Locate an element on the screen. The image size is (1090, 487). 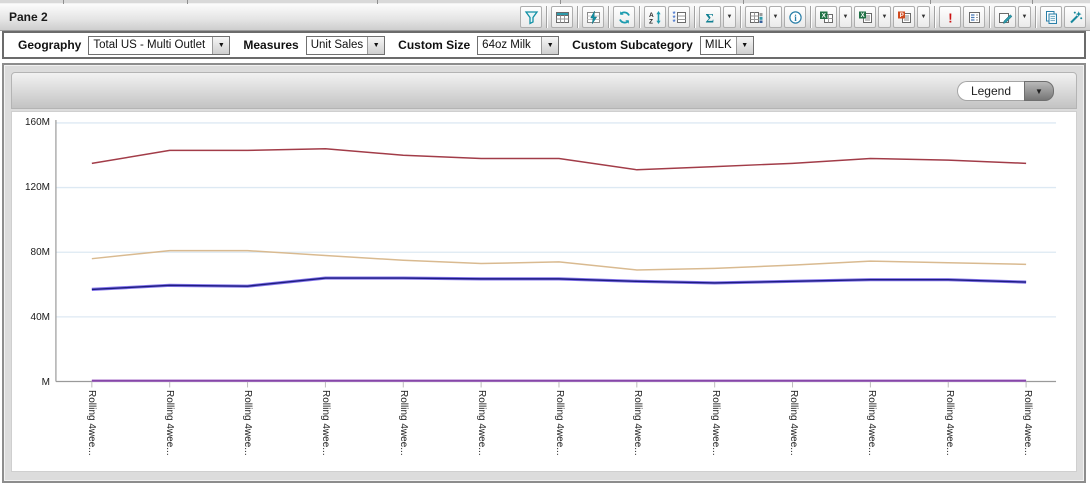
export-powerpoint-dropdown-button is located at coordinates (923, 17).